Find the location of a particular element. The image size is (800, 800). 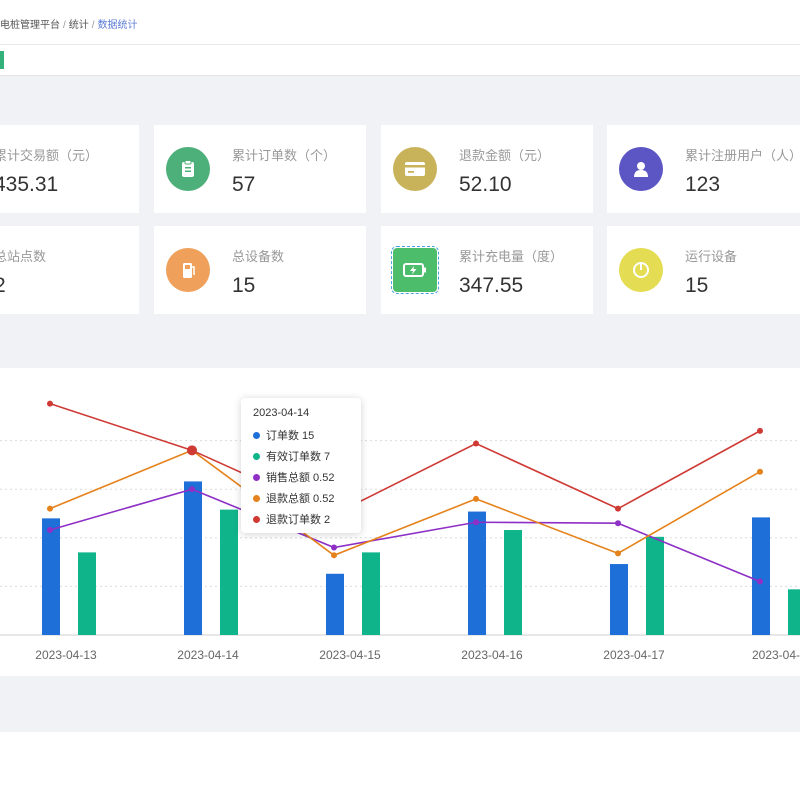

stat-label: 退款金额（元） is located at coordinates (505, 155).